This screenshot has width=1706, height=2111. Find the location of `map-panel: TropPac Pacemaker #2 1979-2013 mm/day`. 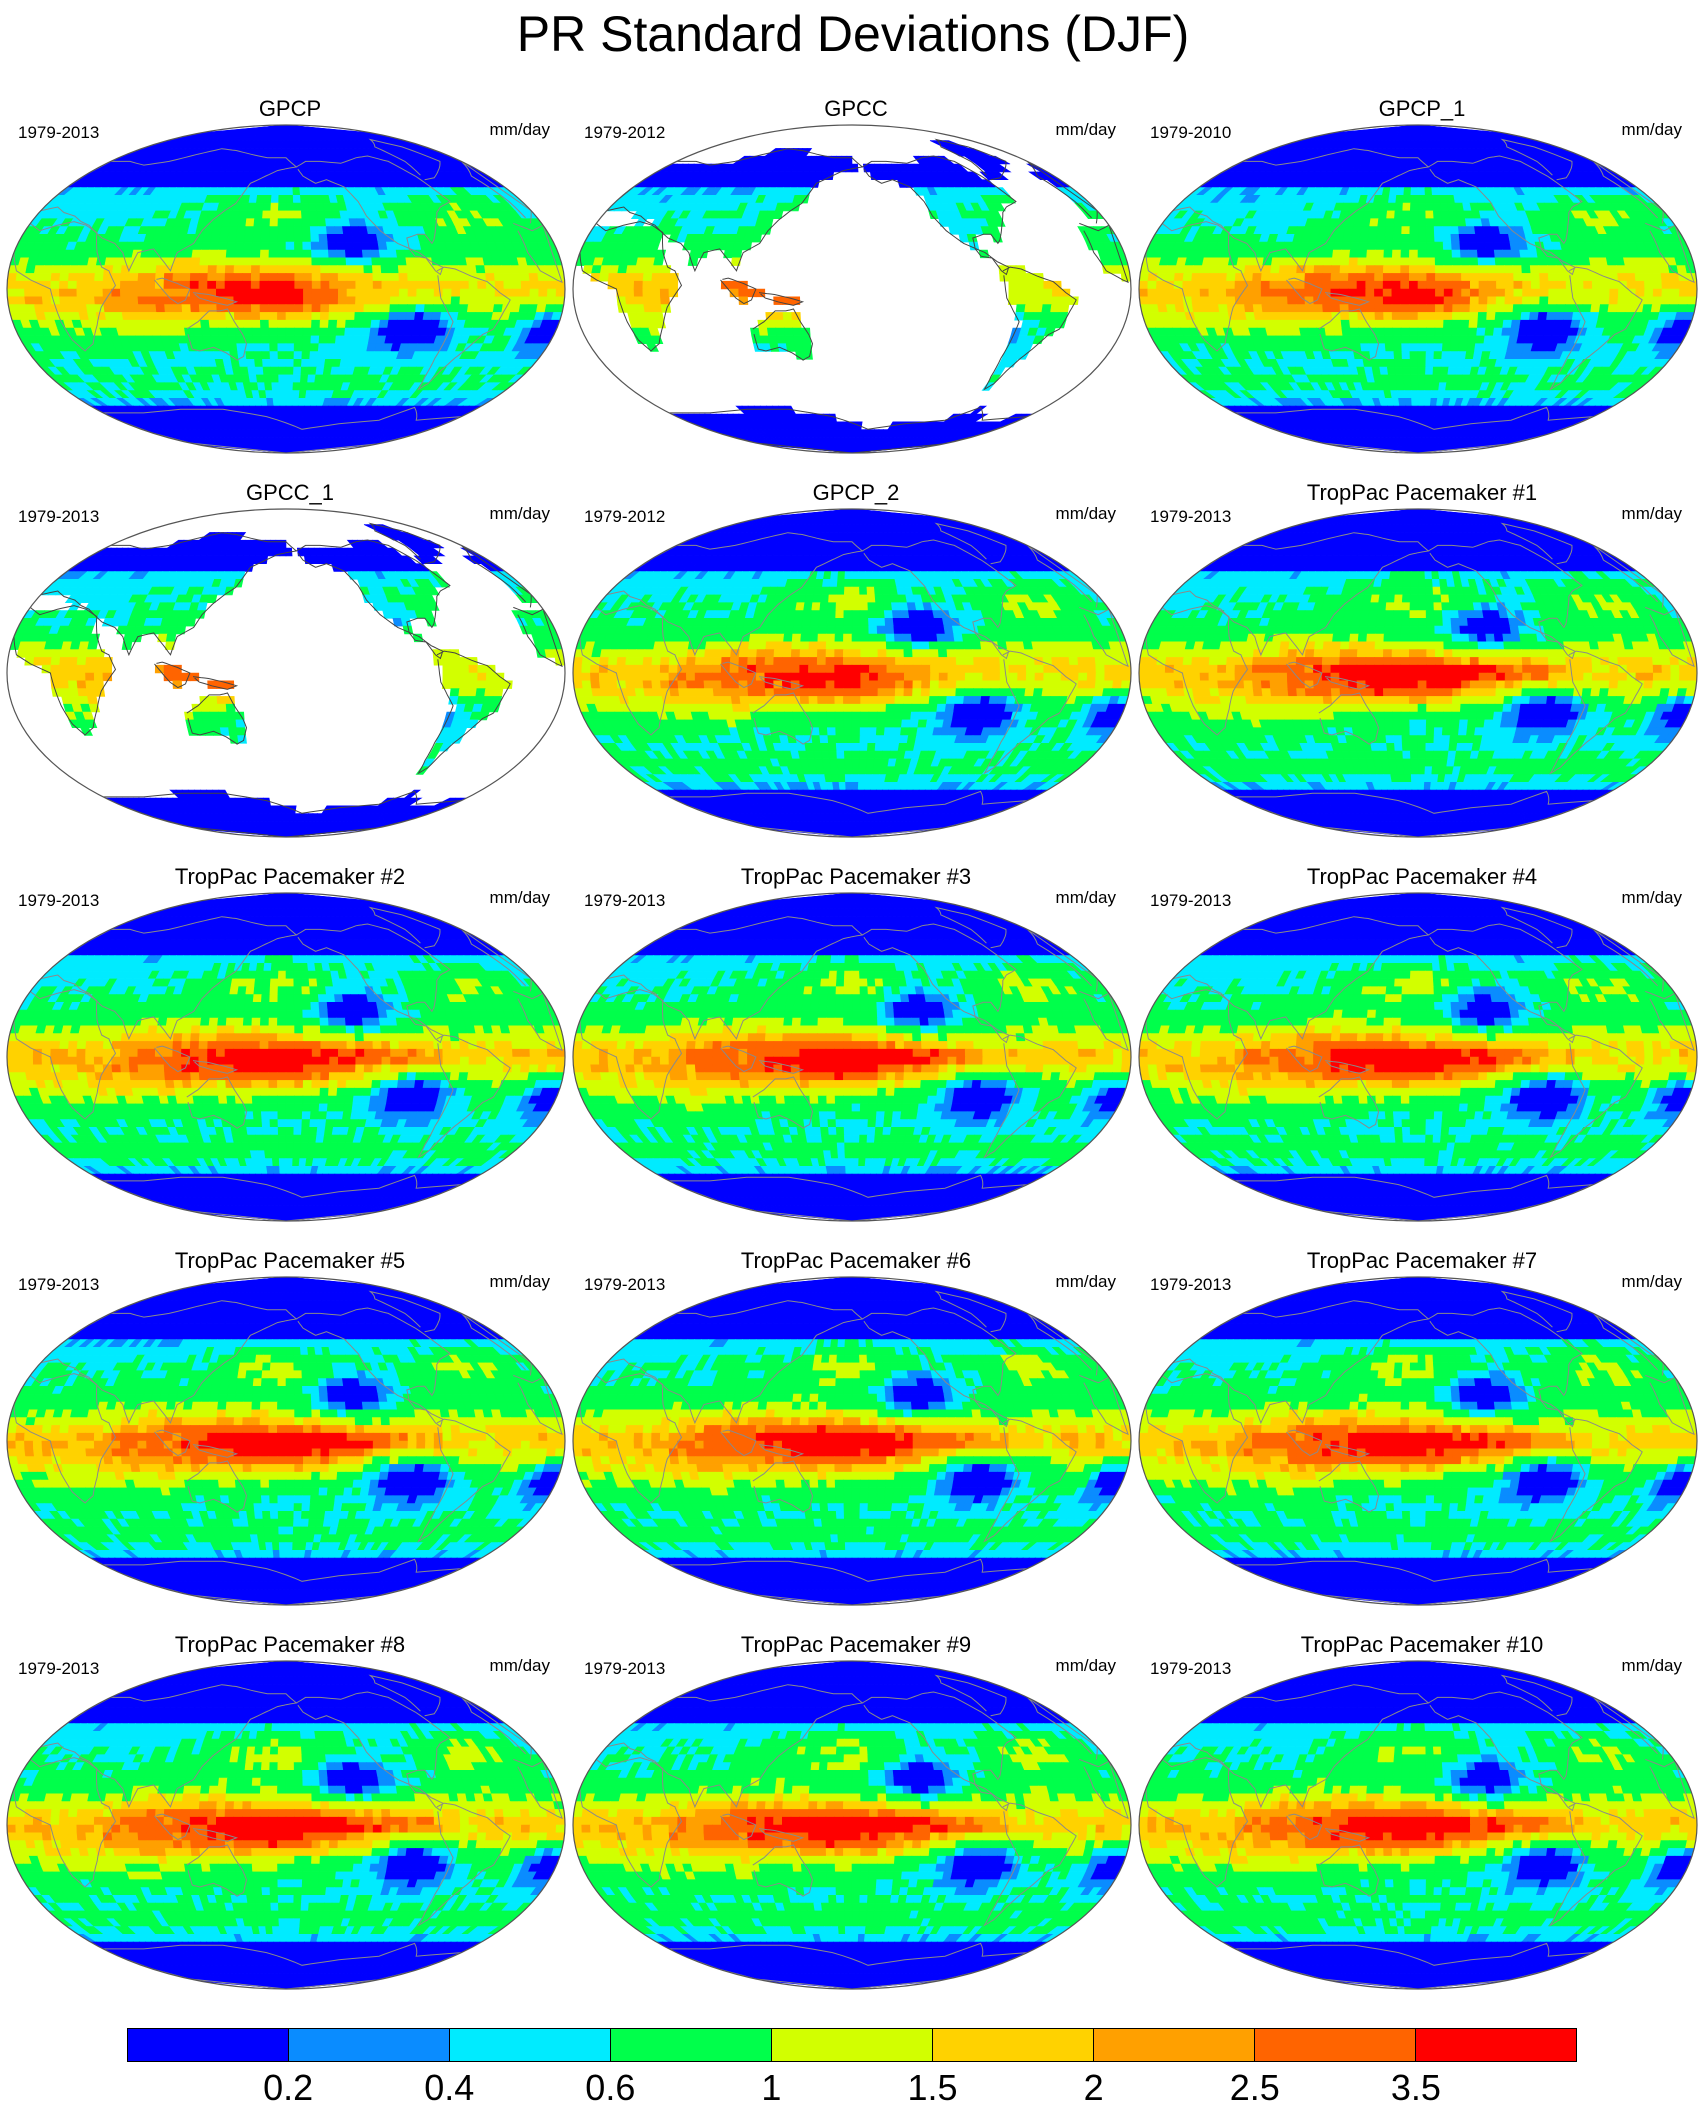

map-panel: TropPac Pacemaker #2 1979-2013 mm/day is located at coordinates (290, 1055).